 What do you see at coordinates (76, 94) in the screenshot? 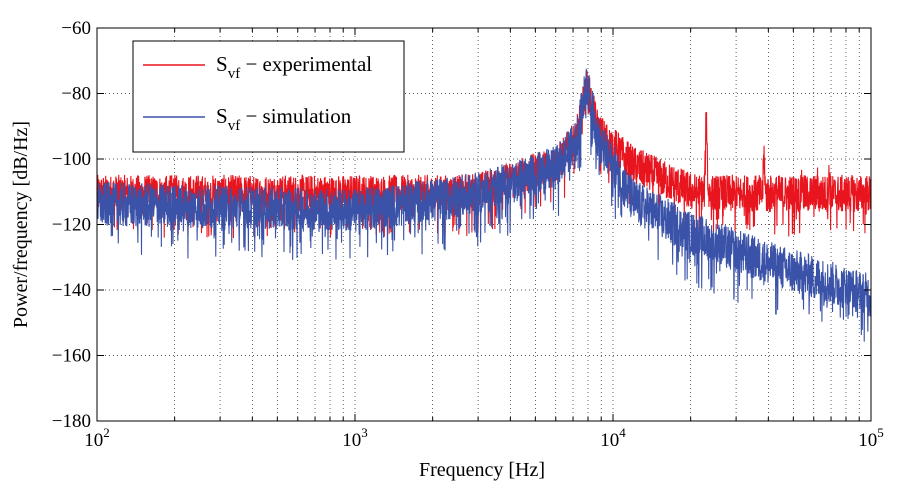
I see `y-tick-label: −80` at bounding box center [76, 94].